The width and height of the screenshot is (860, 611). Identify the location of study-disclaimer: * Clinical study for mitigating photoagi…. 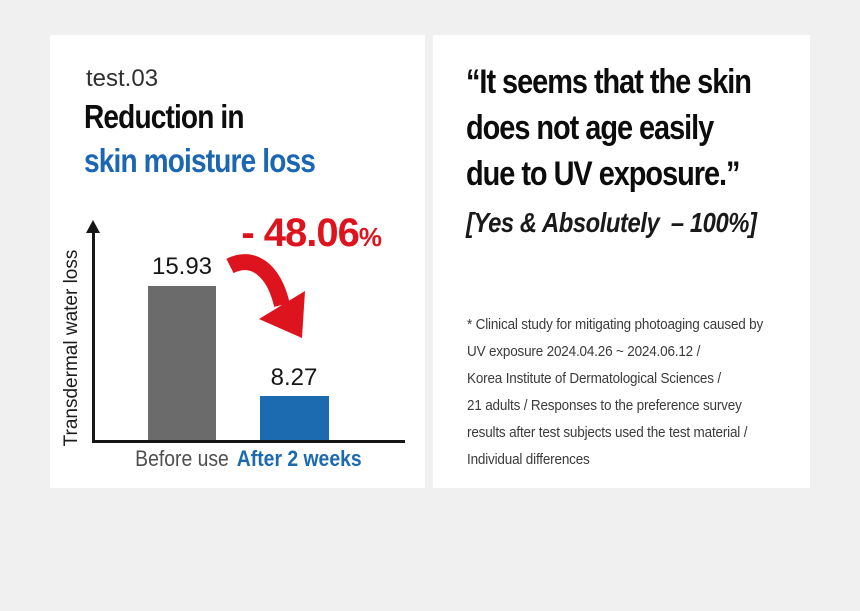
(615, 392).